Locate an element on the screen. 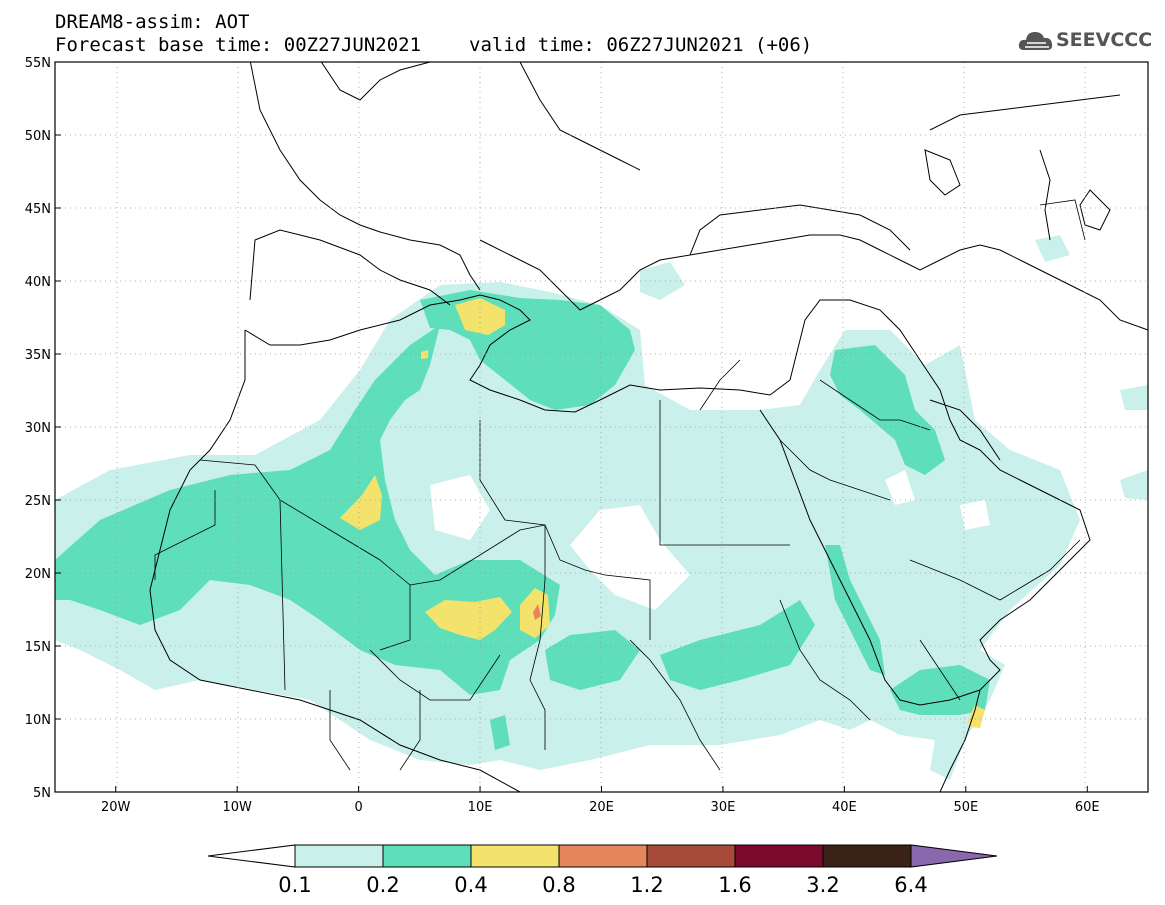 The width and height of the screenshot is (1165, 905). lat-label: 30N is located at coordinates (38, 428).